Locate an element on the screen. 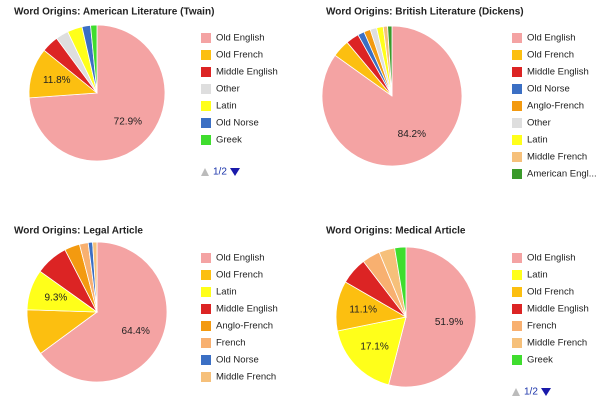 This screenshot has height=419, width=602. slice-label: 72.9% is located at coordinates (128, 121).